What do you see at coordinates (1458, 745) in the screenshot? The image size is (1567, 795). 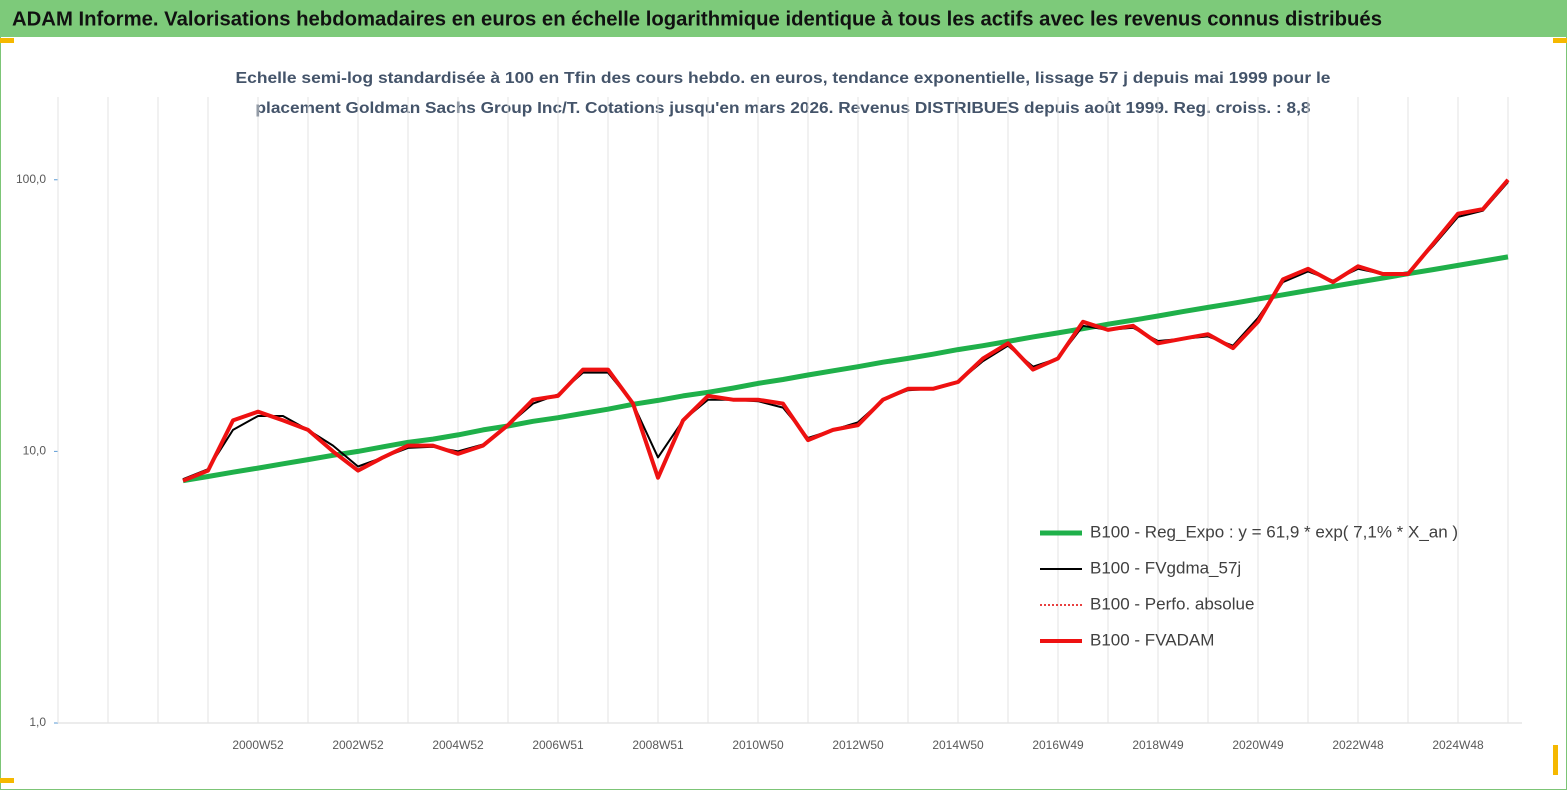 I see `x-tick-label: 2024W48` at bounding box center [1458, 745].